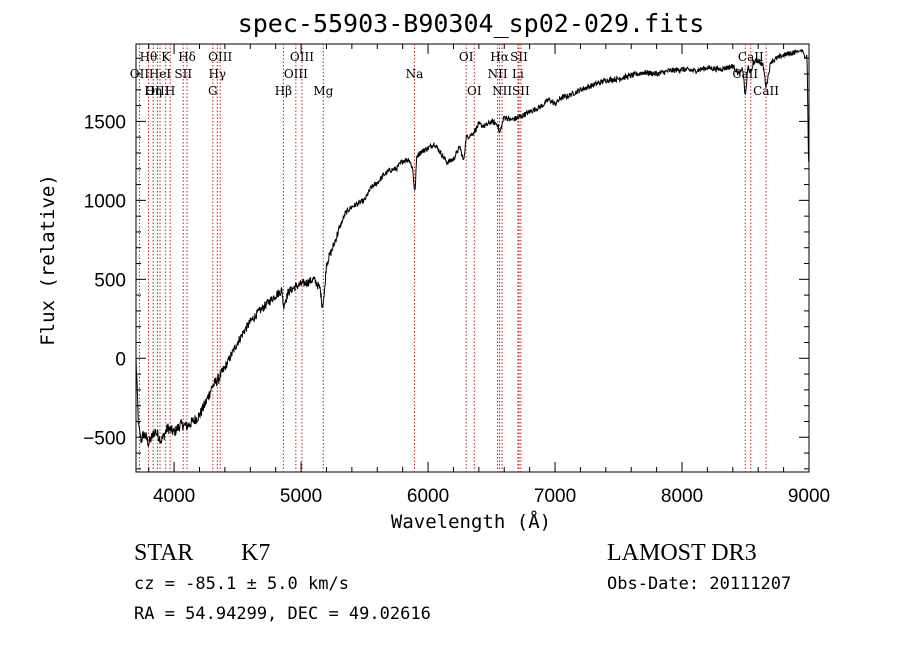 The image size is (900, 649). Describe the element at coordinates (301, 496) in the screenshot. I see `x-tick-label: 5000` at that location.